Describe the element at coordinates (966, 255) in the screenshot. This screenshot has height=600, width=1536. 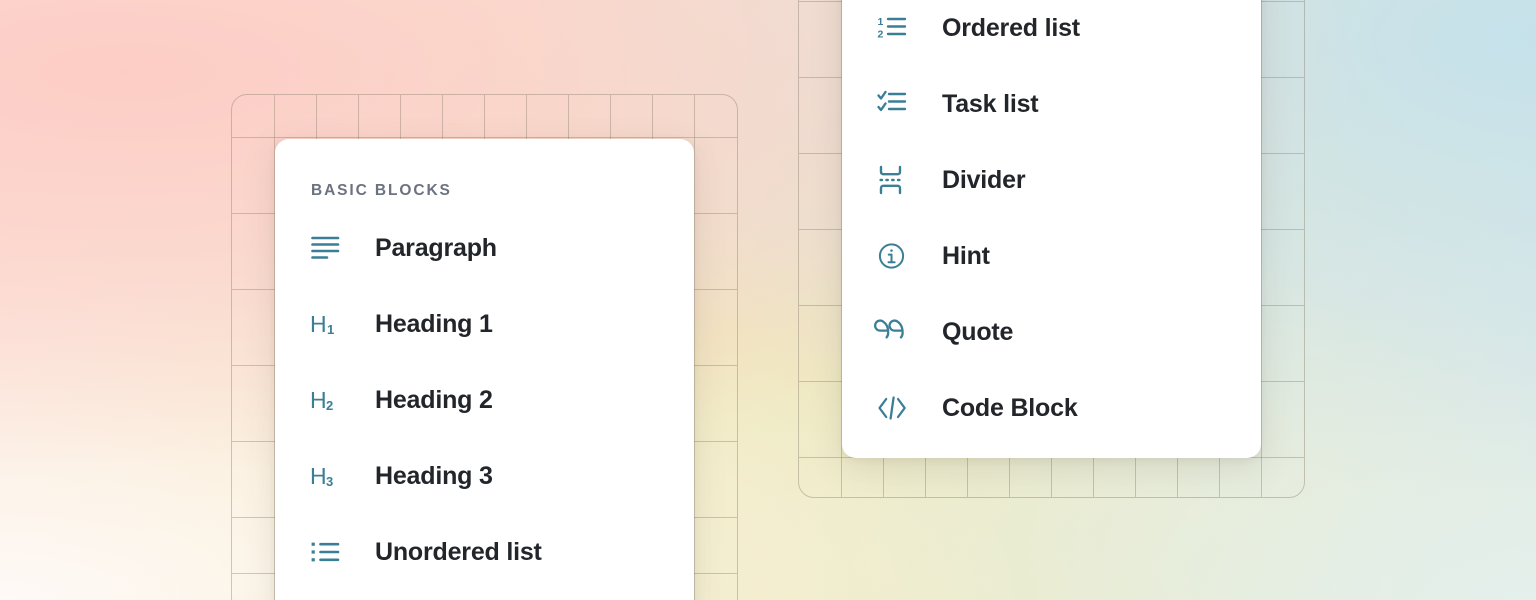
I see `block-label: Hint` at that location.